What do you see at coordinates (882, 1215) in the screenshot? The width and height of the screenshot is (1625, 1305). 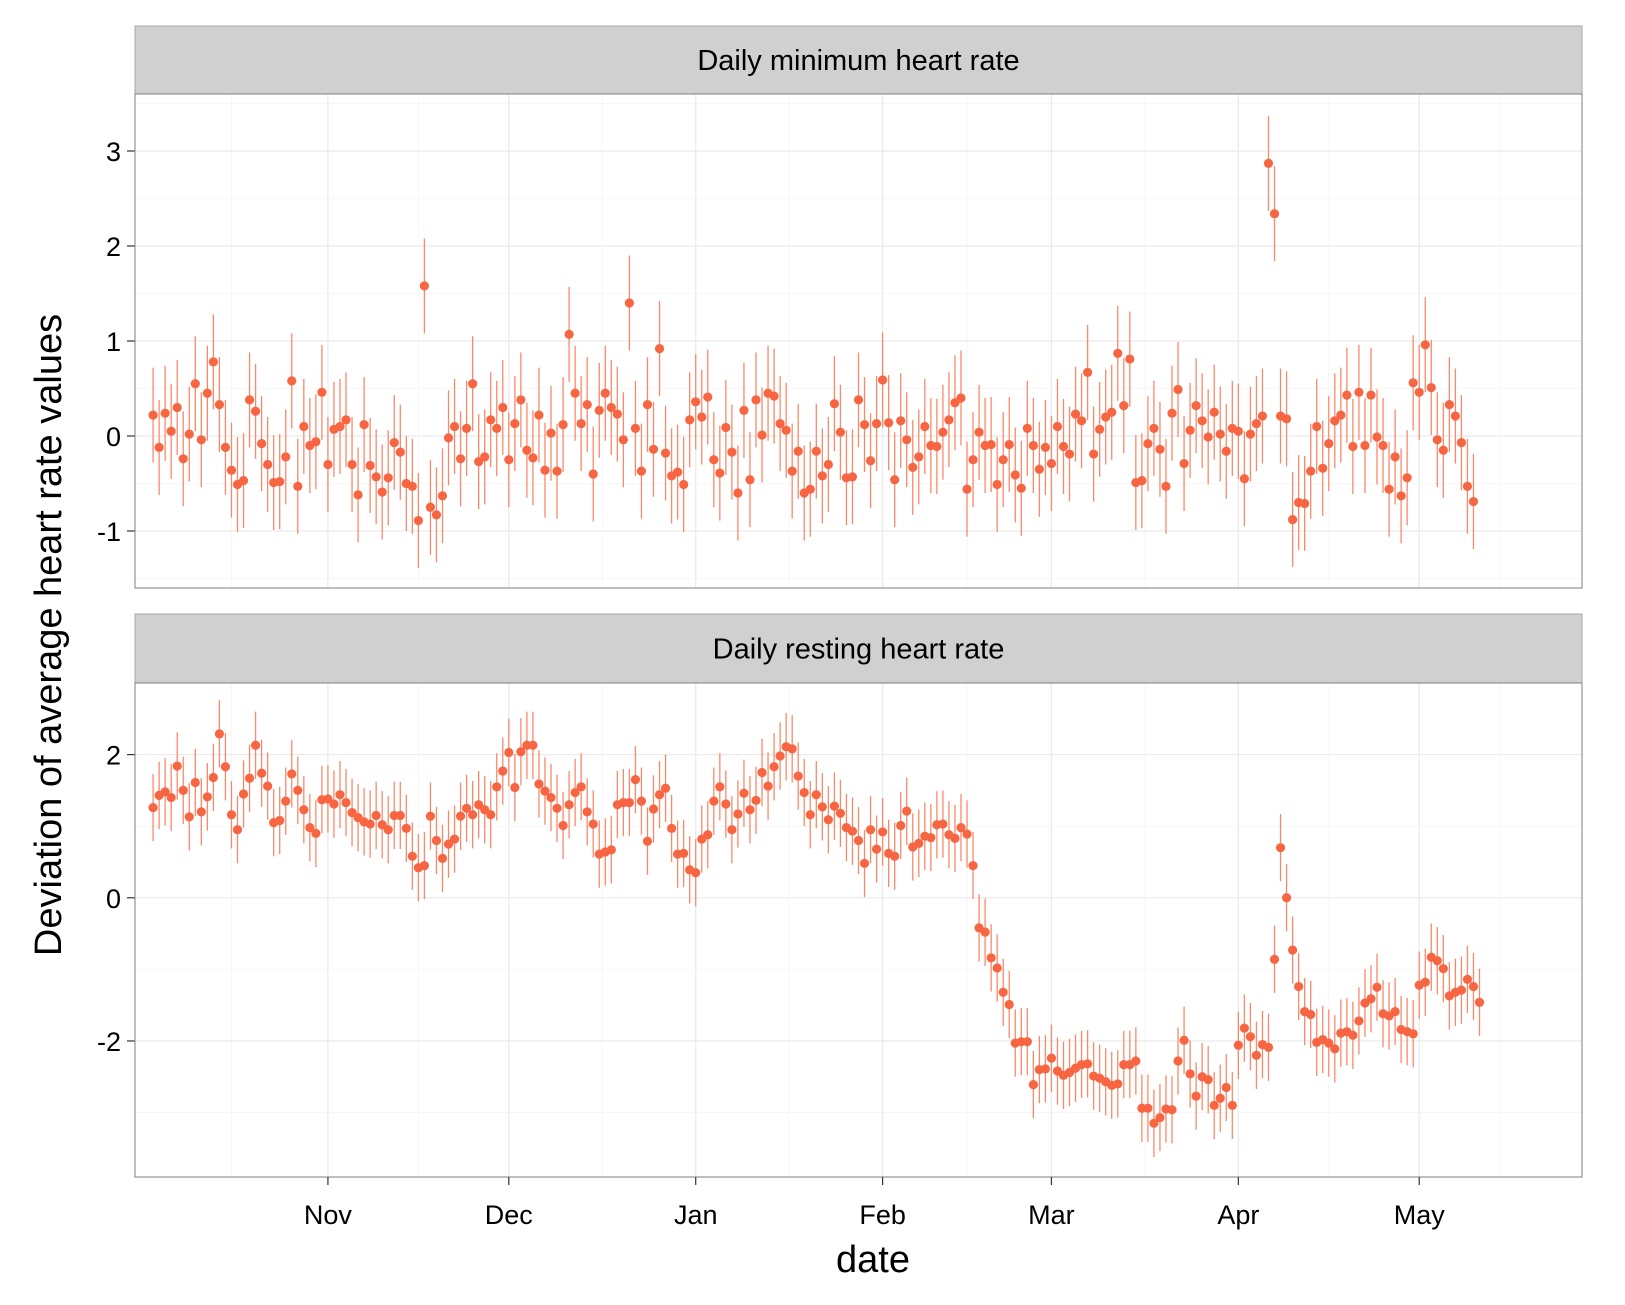 I see `x-tick-label: Feb` at bounding box center [882, 1215].